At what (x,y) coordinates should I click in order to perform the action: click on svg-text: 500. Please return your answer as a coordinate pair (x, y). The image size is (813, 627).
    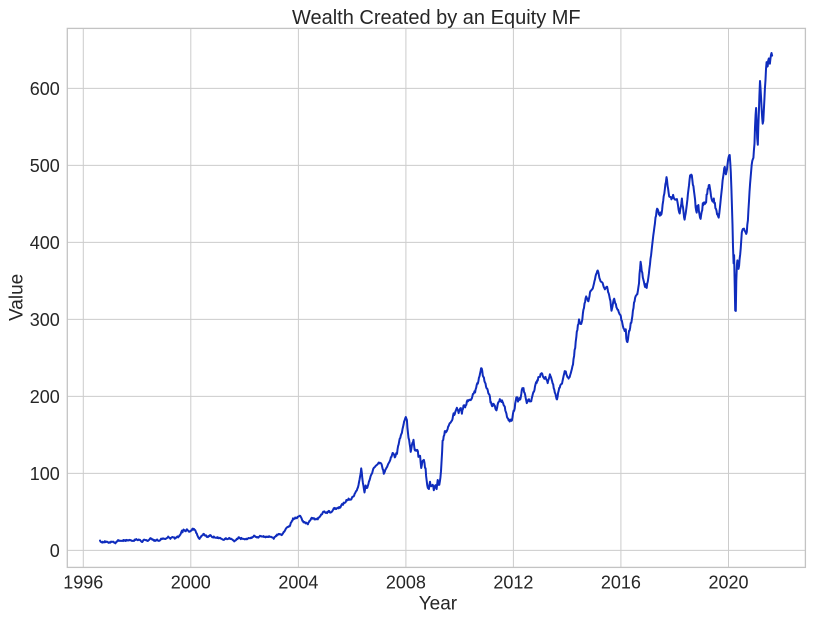
    Looking at the image, I should click on (45, 166).